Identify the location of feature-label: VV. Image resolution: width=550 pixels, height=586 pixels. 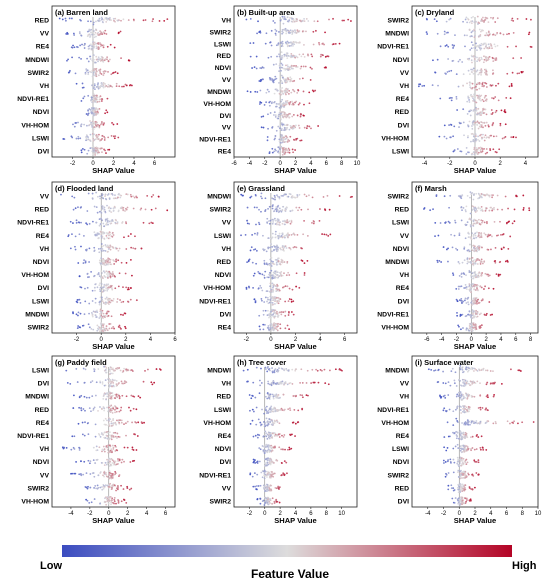
(227, 223).